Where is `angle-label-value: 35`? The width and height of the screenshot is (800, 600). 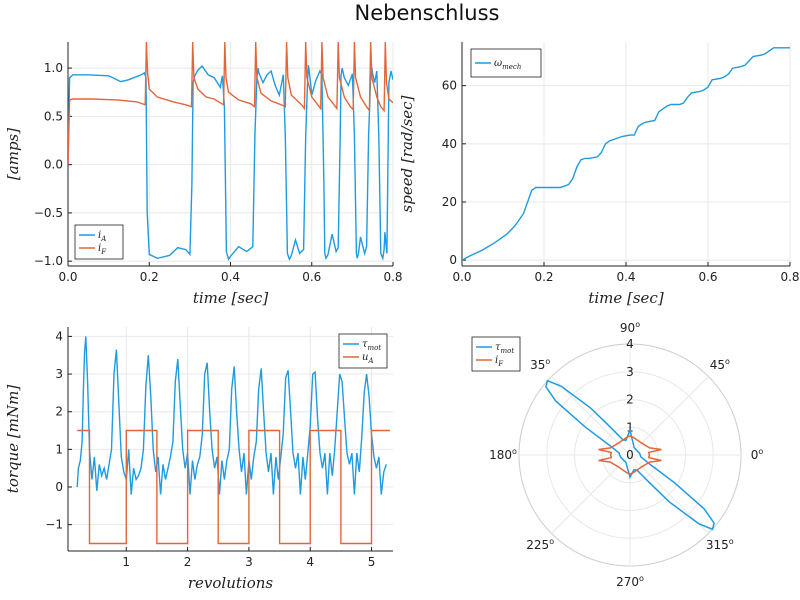 angle-label-value: 35 is located at coordinates (537, 365).